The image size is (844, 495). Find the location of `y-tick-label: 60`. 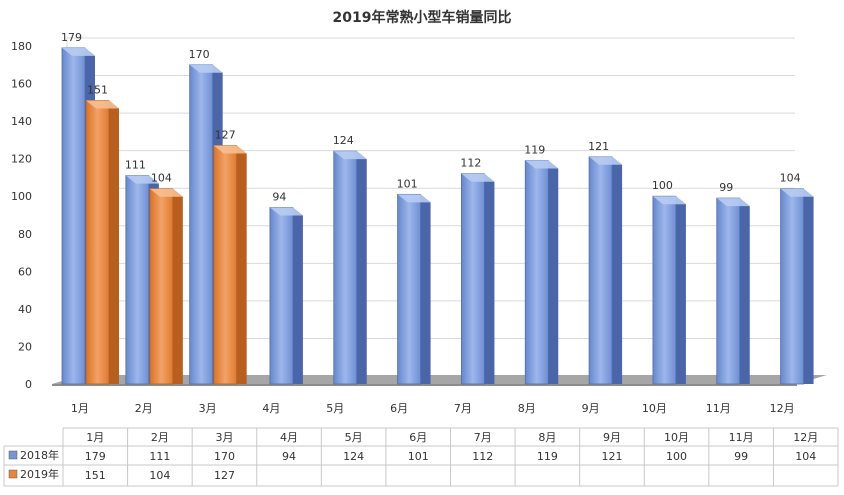

y-tick-label: 60 is located at coordinates (25, 271).